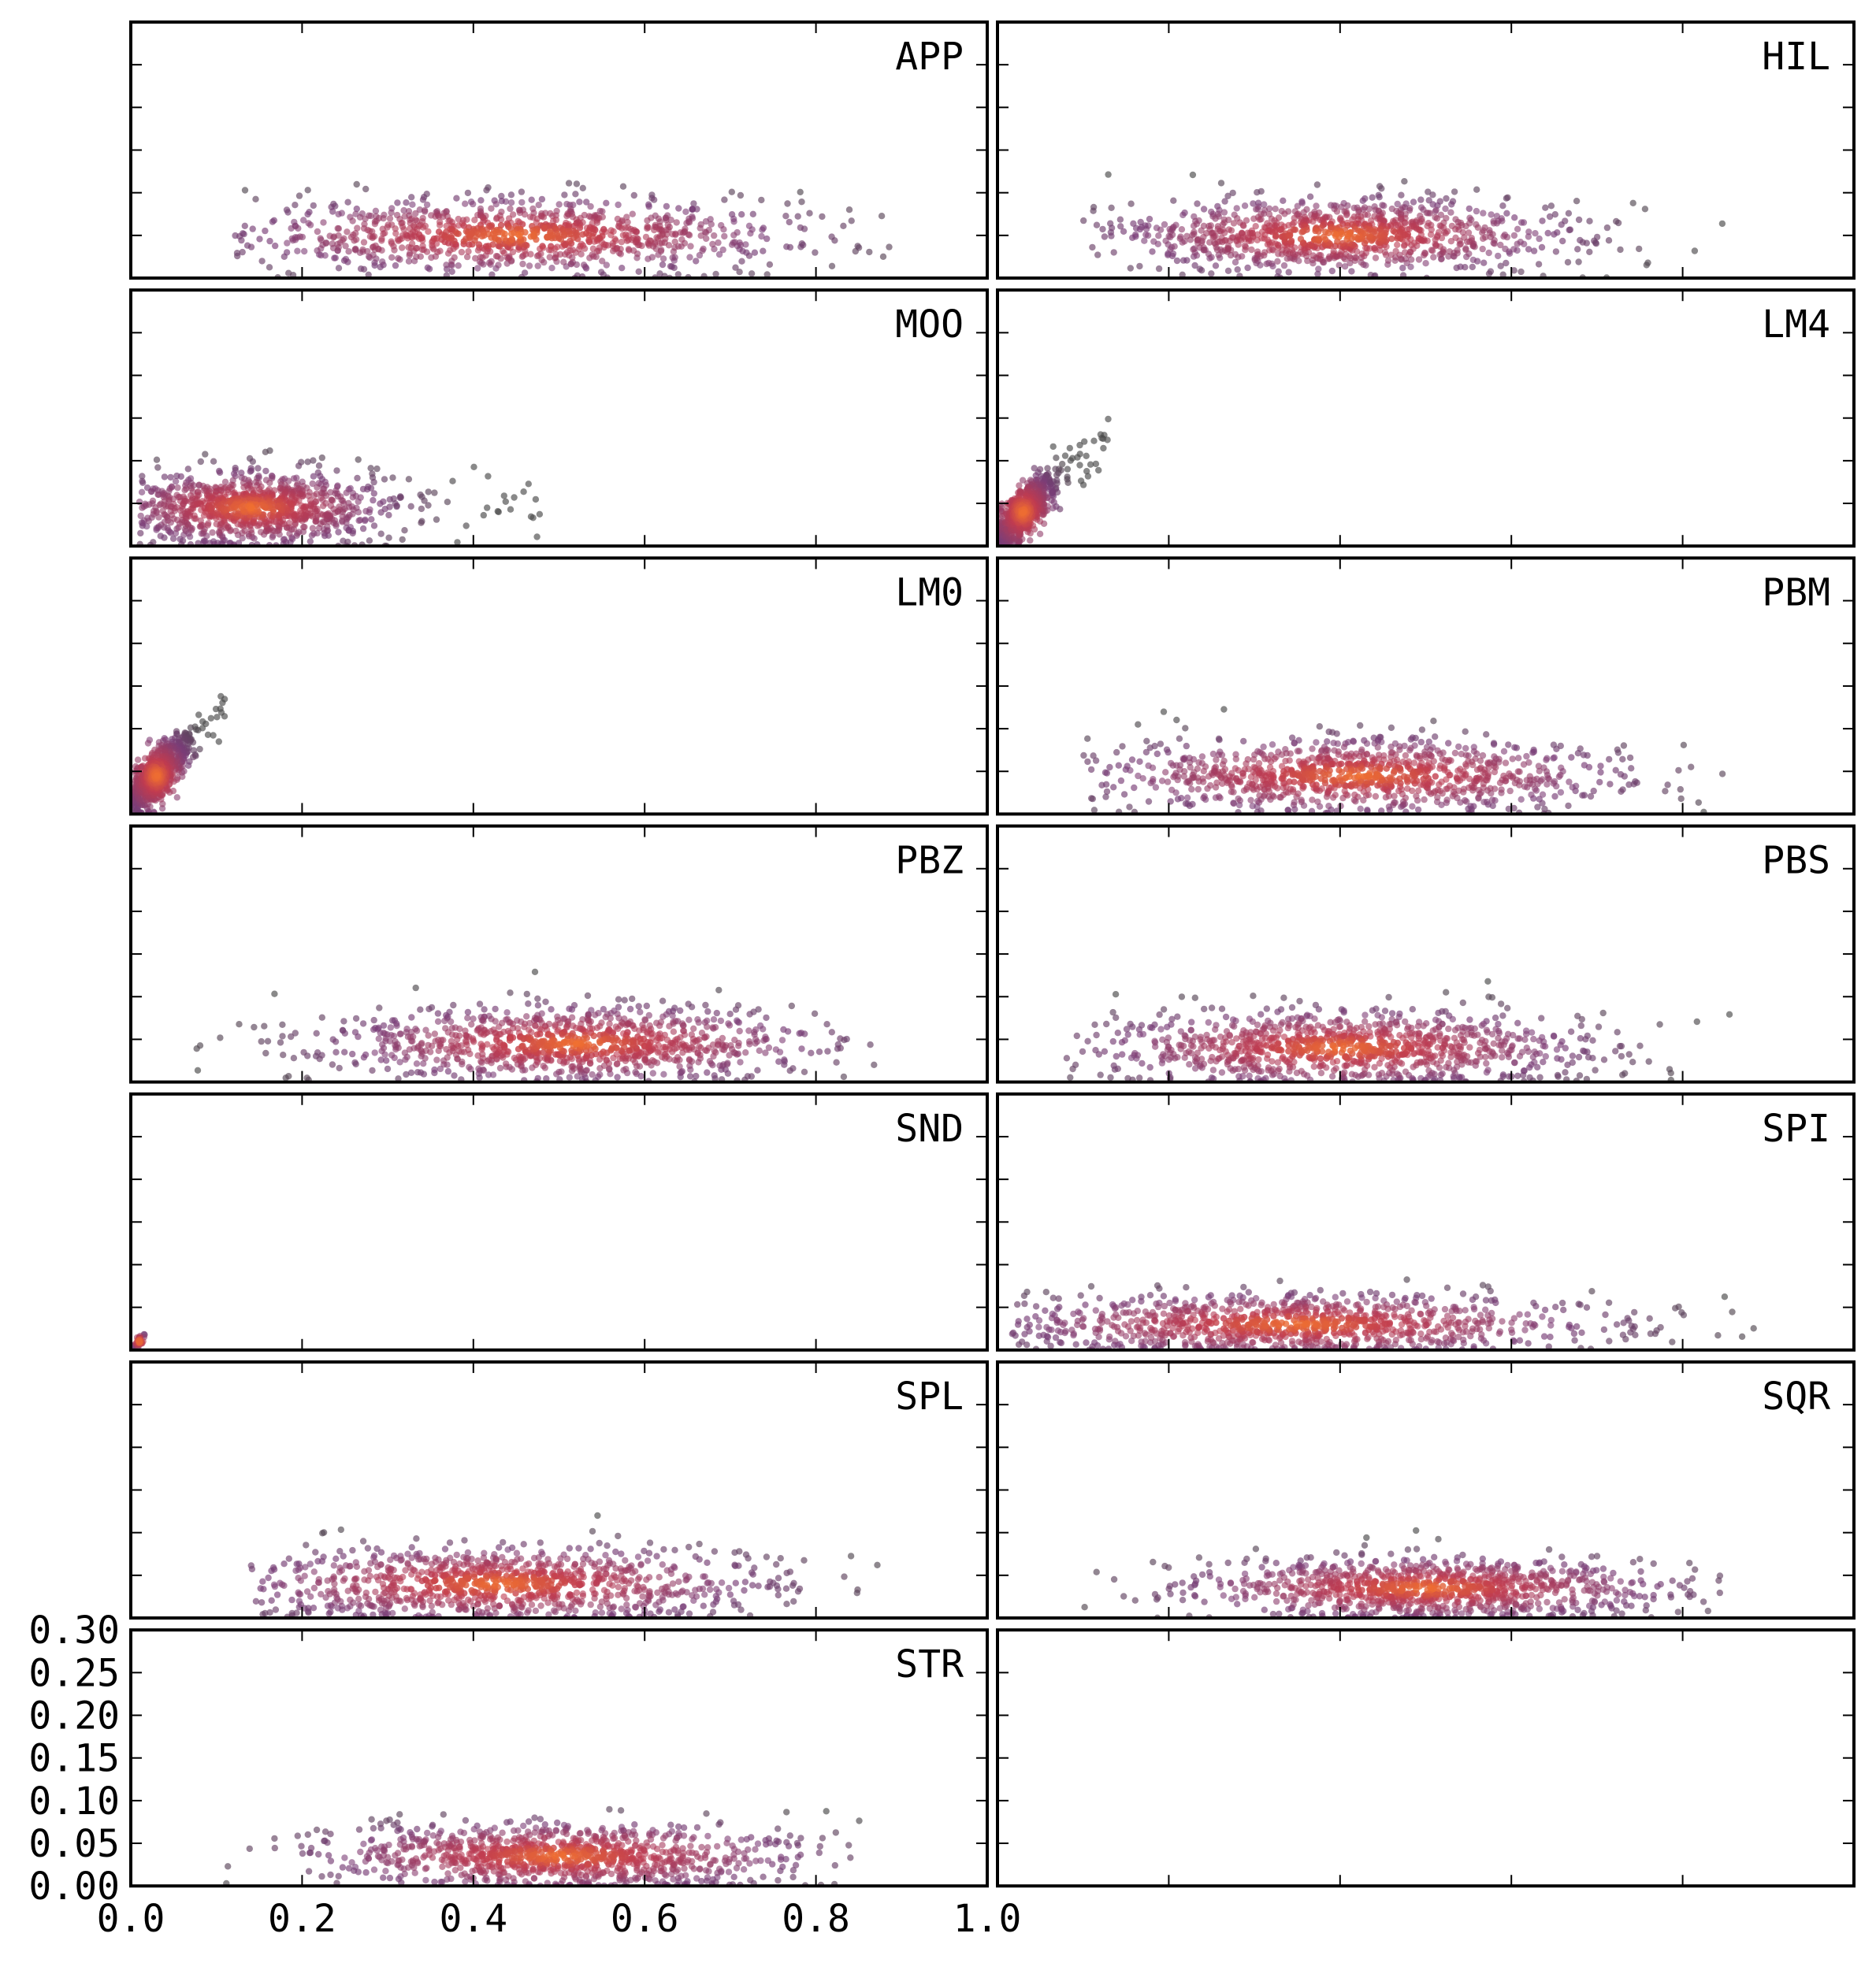 The width and height of the screenshot is (1876, 1963). I want to click on panel-label: MOO, so click(930, 324).